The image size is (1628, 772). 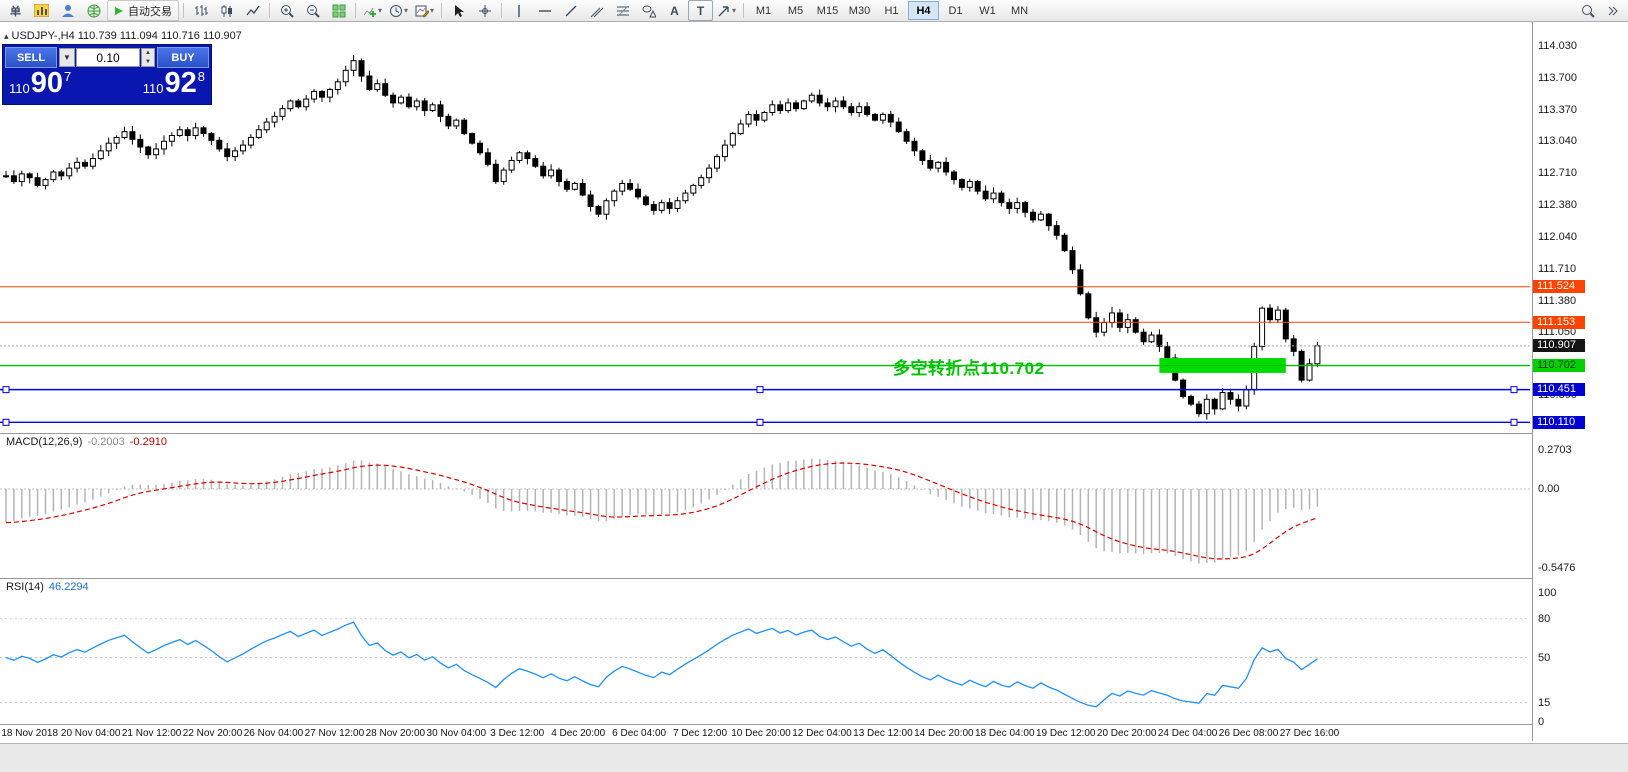 I want to click on new-order-button: 单, so click(x=15, y=11).